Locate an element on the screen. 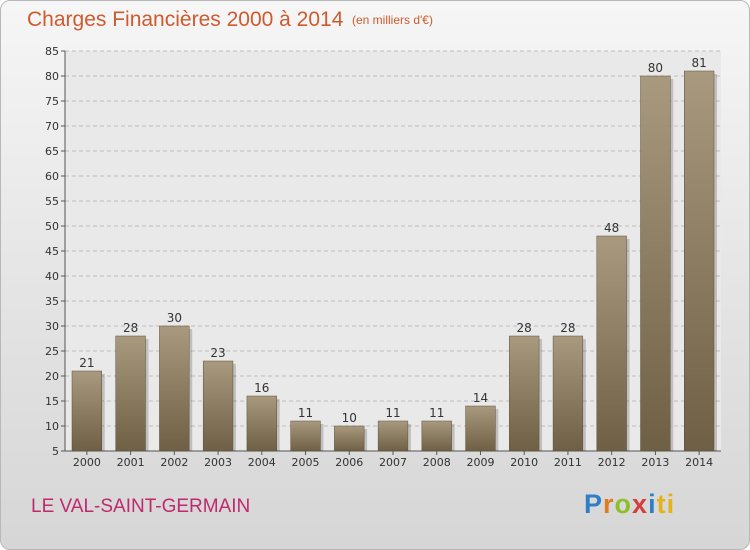 The image size is (750, 550). data-label: 21 is located at coordinates (86, 363).